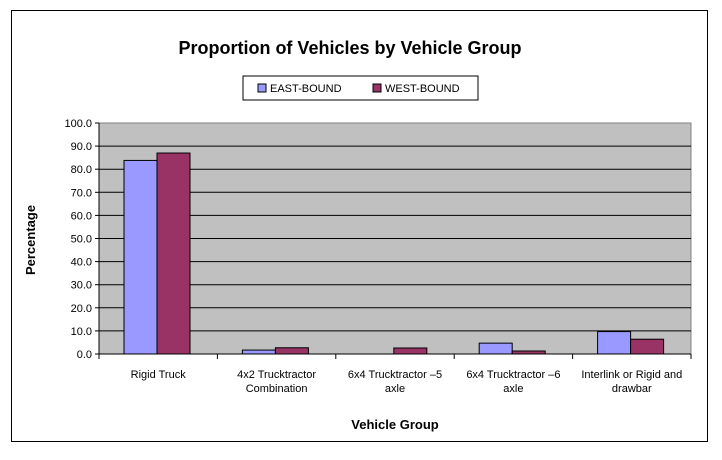 The width and height of the screenshot is (722, 460). I want to click on chart-title: Proportion of Vehicles by Vehicle Group, so click(349, 48).